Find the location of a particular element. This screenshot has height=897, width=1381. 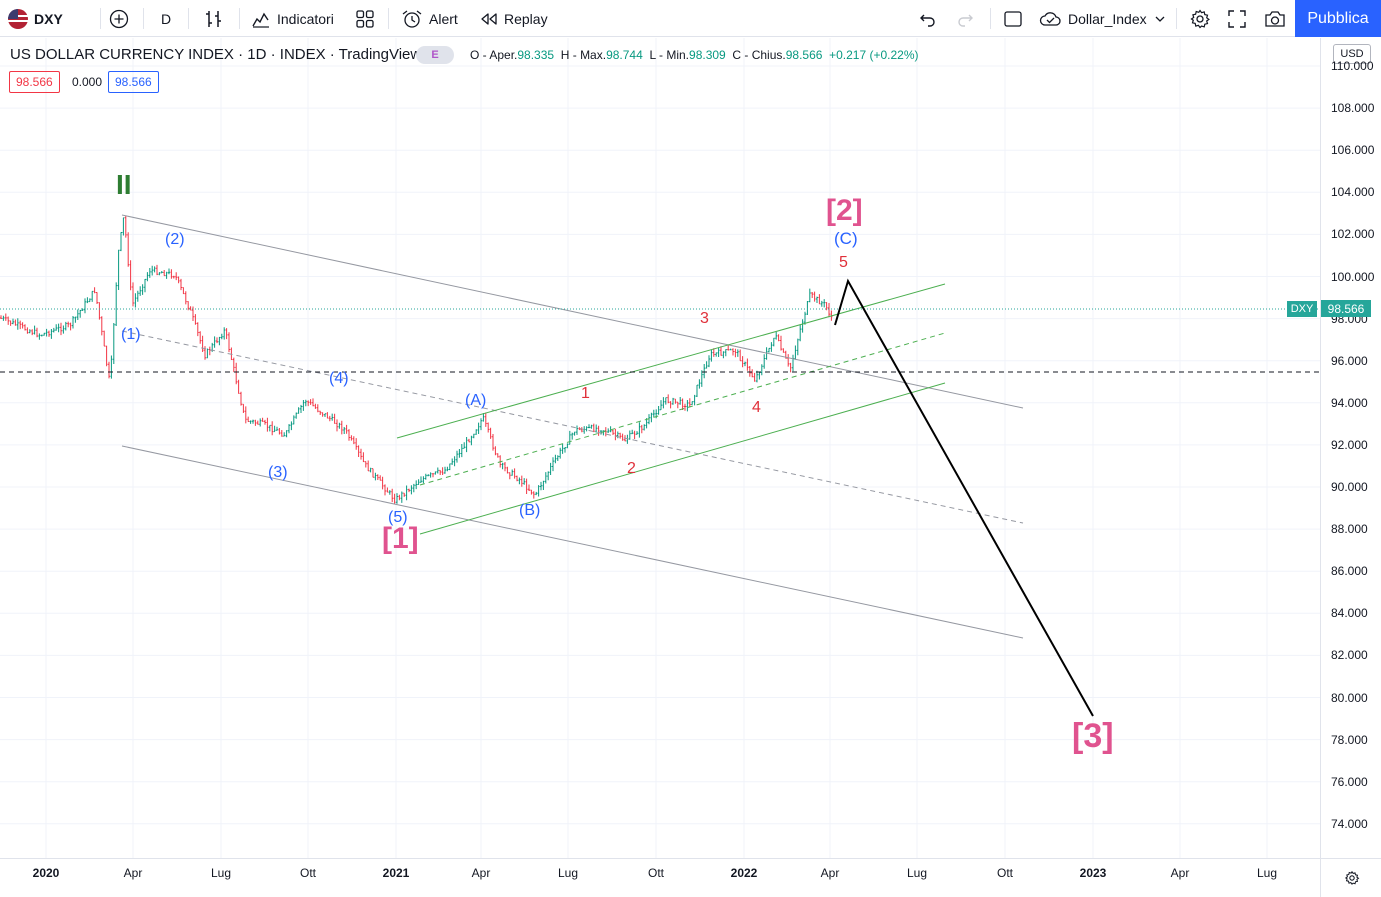

wave-label-bracket-1: [1] is located at coordinates (400, 538).